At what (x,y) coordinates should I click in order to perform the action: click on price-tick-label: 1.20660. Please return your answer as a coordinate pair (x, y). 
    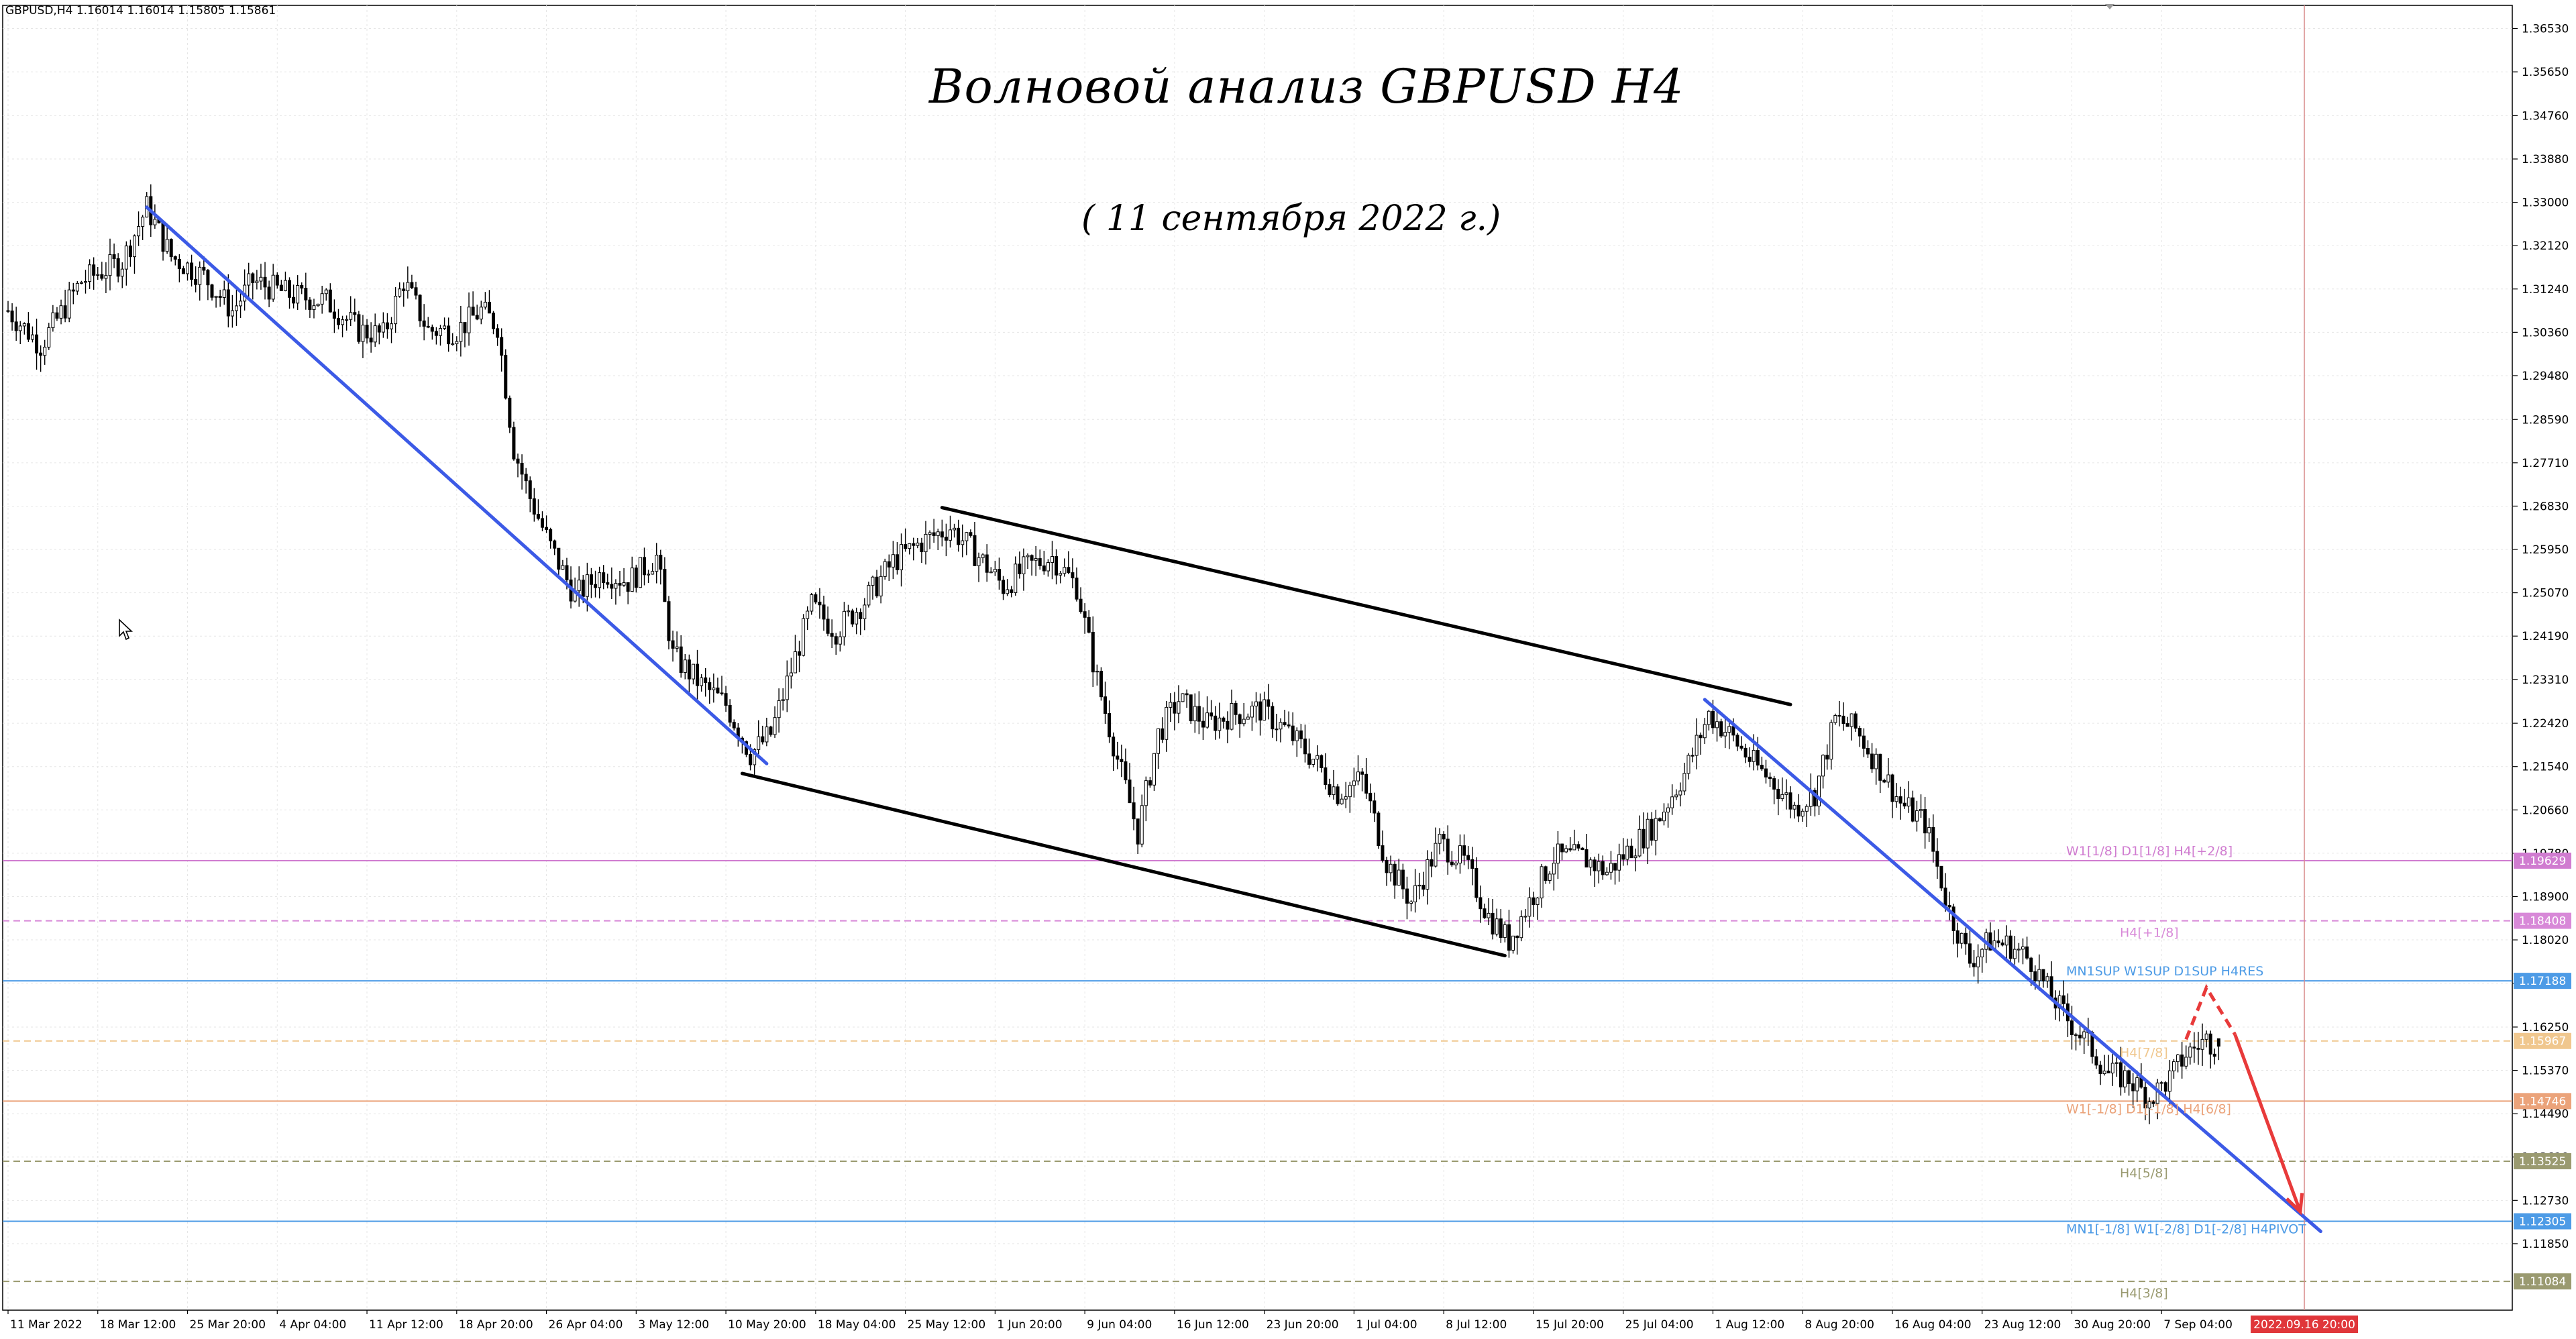
    Looking at the image, I should click on (2545, 810).